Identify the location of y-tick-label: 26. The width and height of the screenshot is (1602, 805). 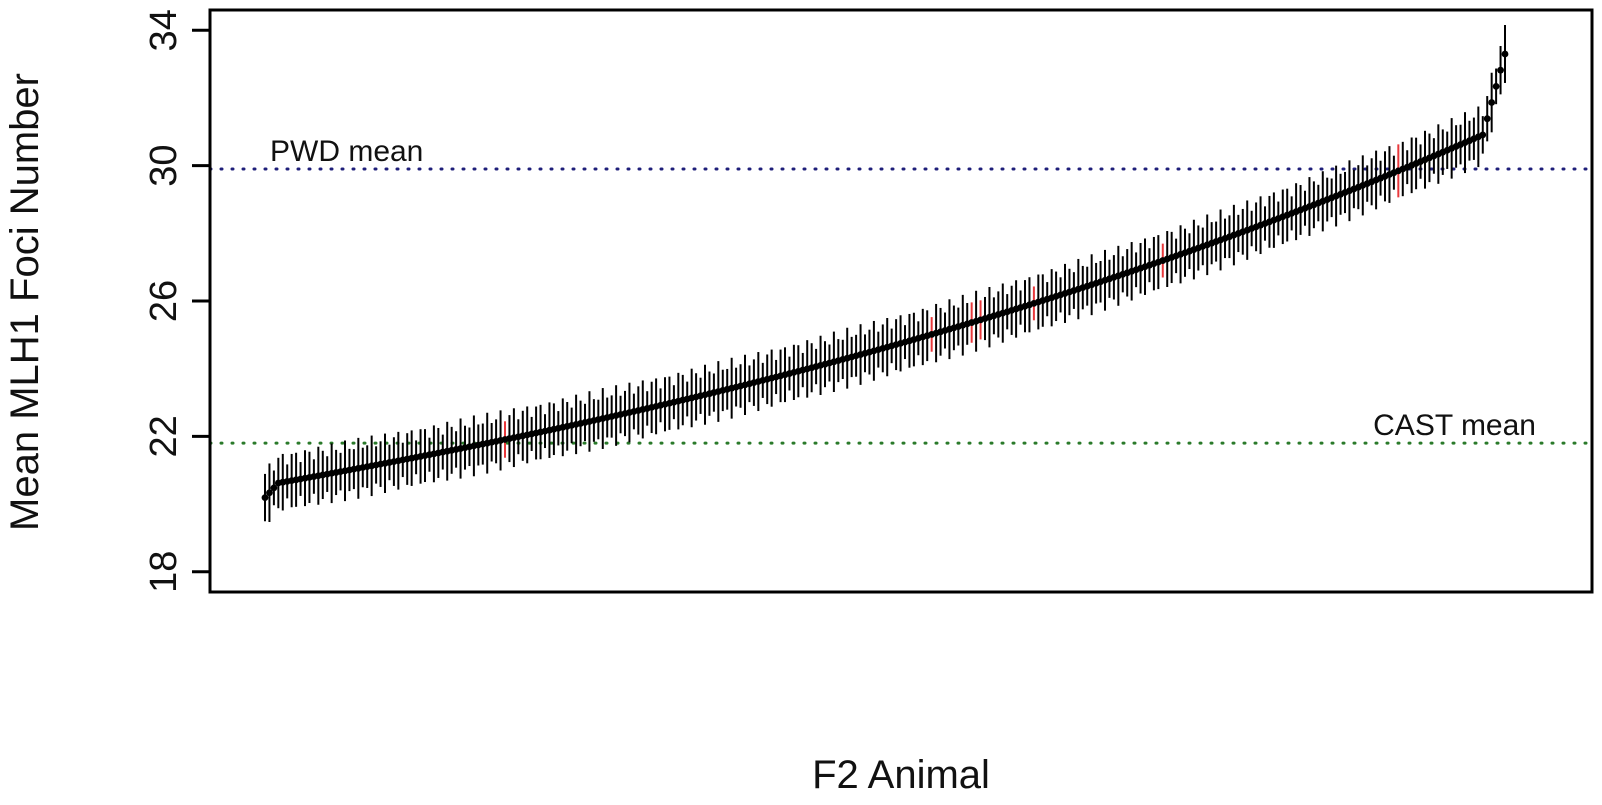
(164, 301).